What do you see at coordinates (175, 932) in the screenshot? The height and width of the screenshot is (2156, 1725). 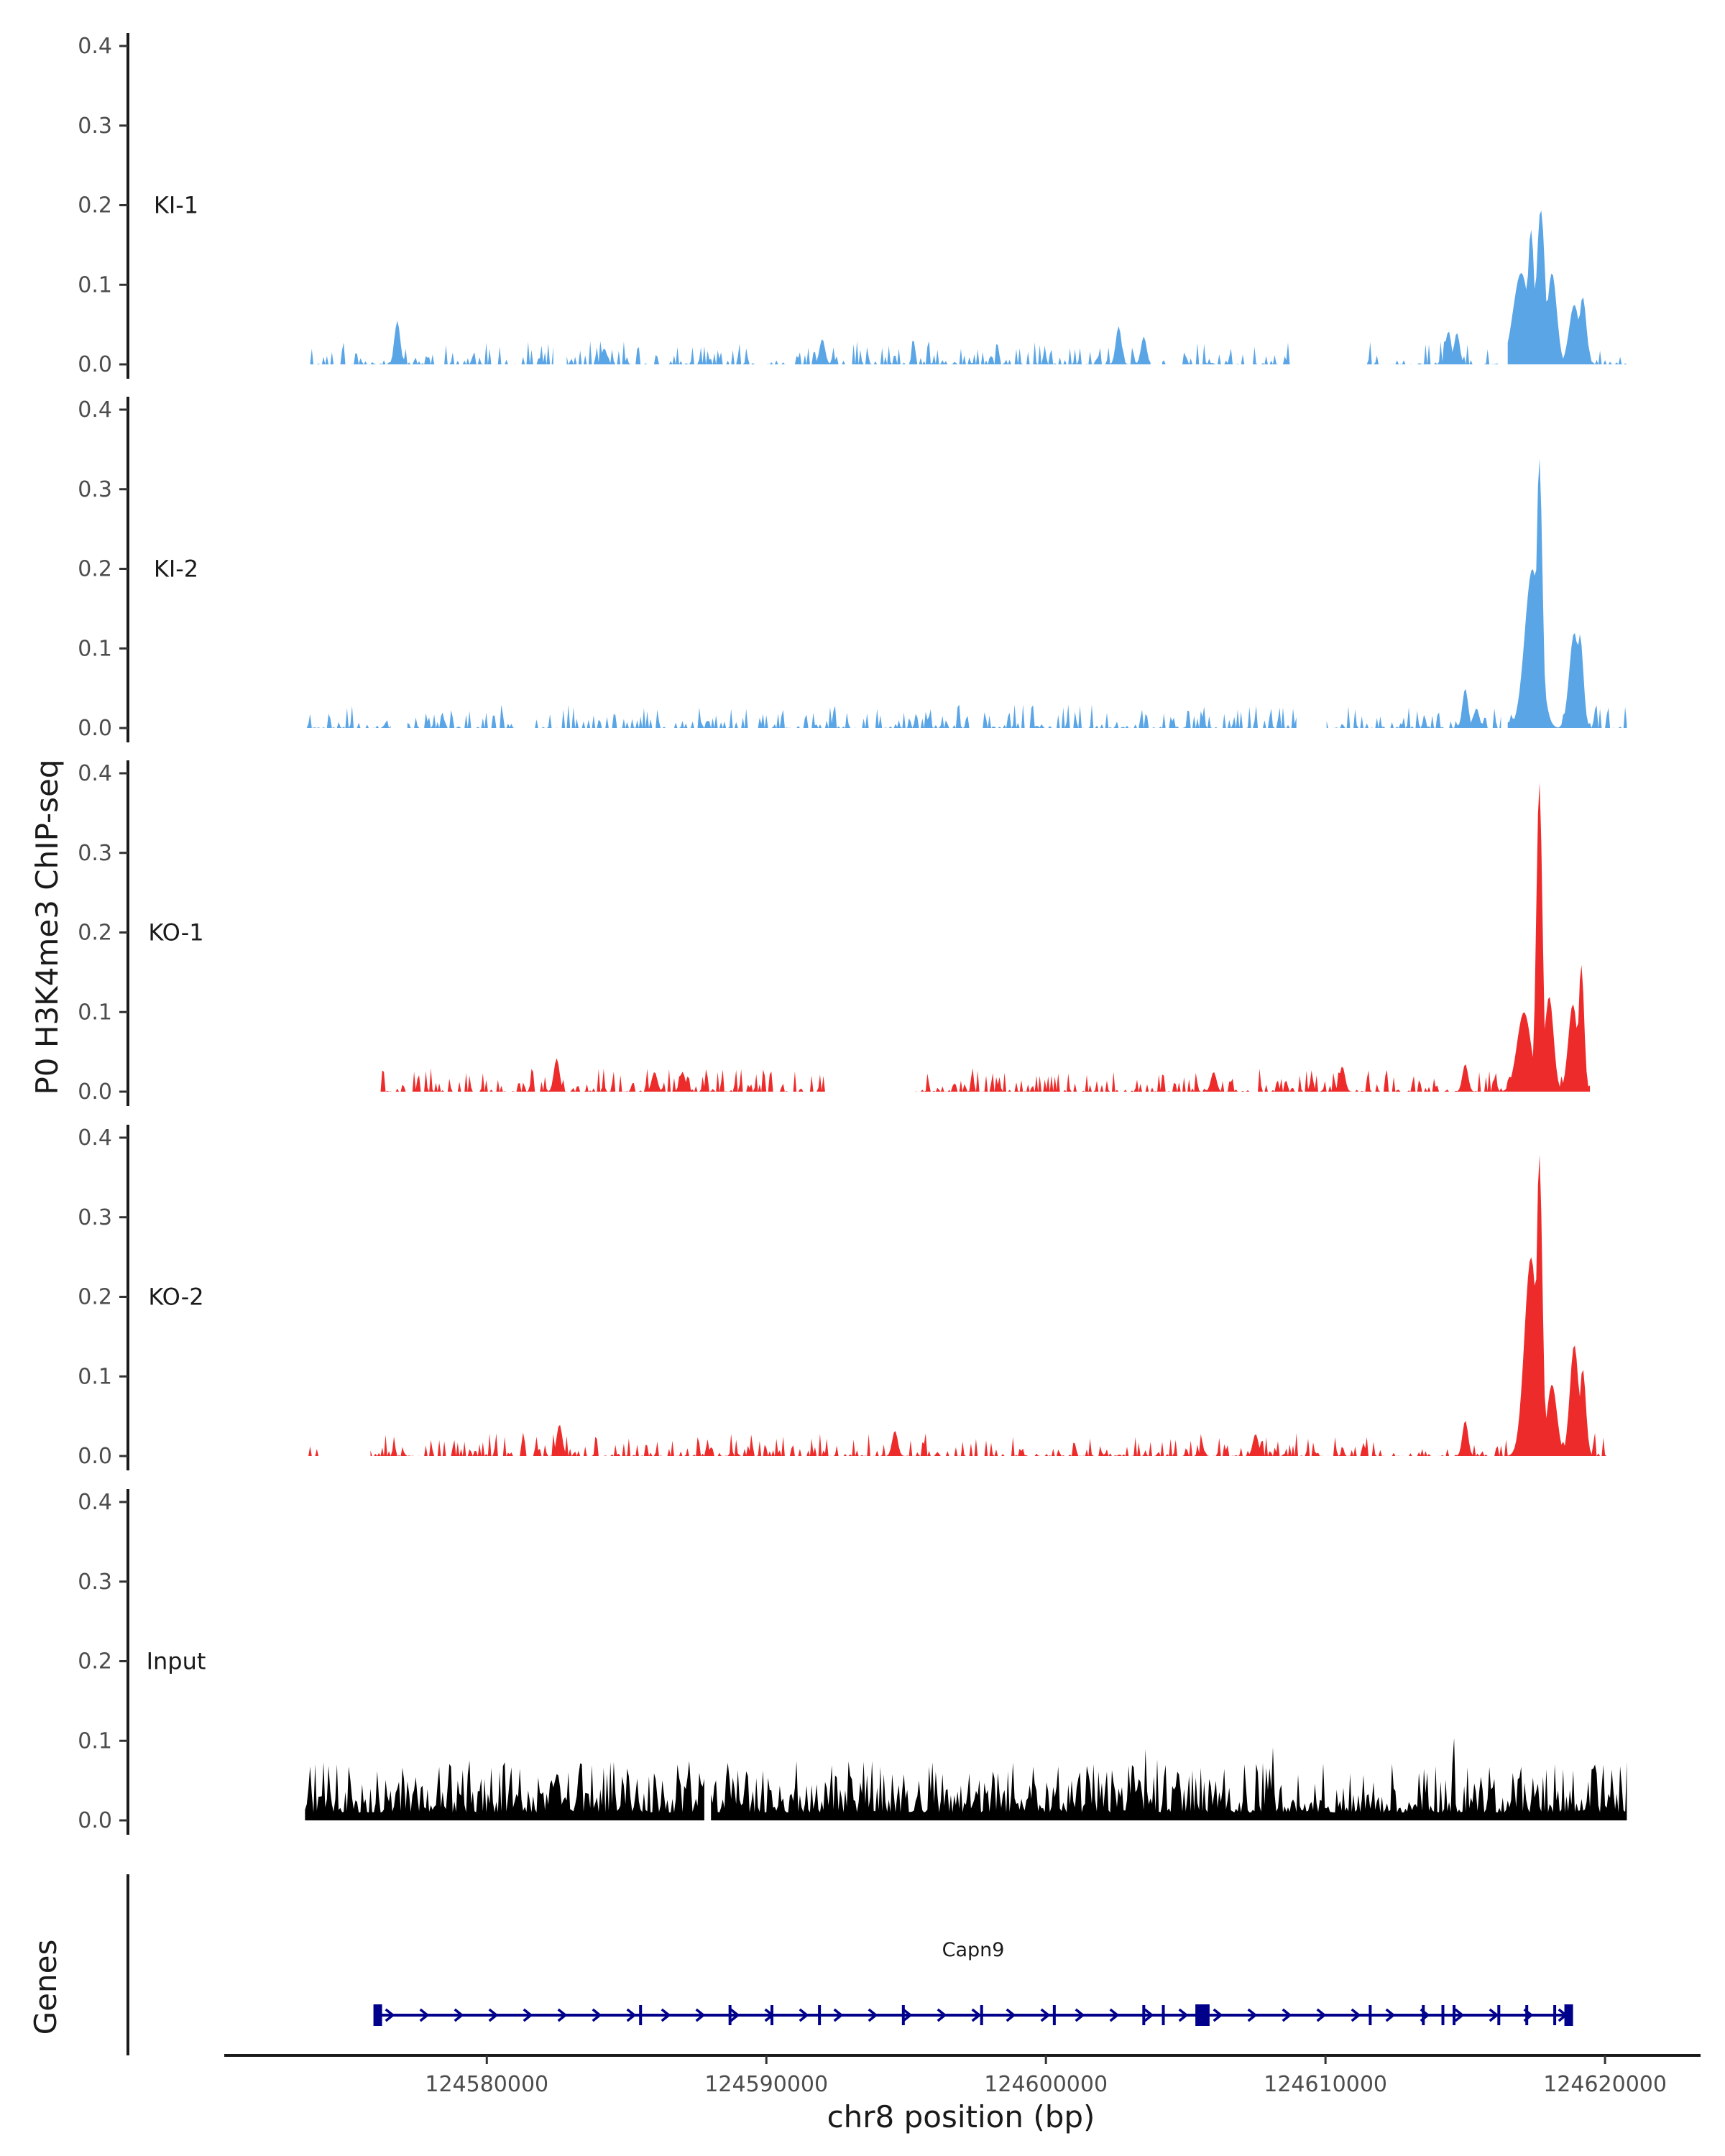 I see `track-label: KO-1` at bounding box center [175, 932].